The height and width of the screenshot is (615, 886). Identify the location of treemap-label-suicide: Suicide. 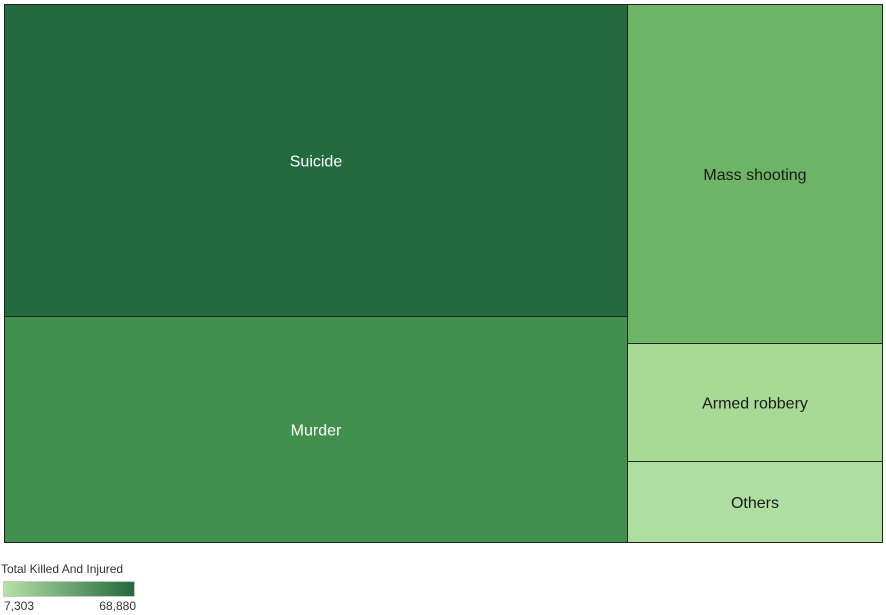
(316, 162).